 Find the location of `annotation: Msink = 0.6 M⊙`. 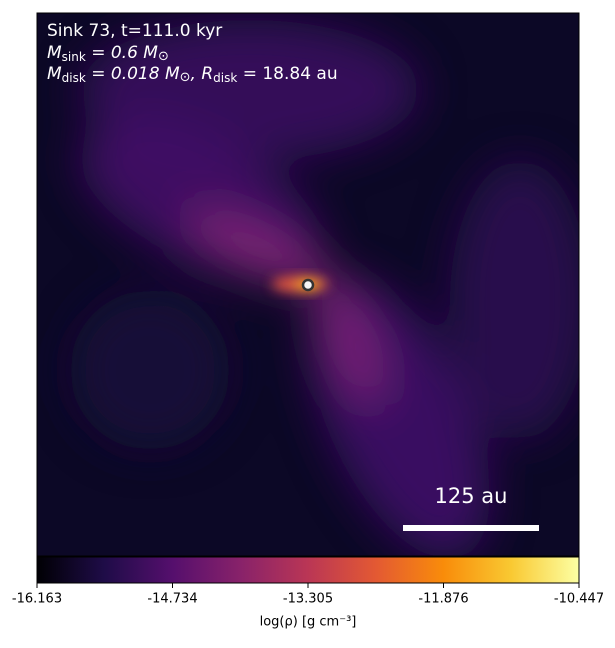

annotation: Msink = 0.6 M⊙ is located at coordinates (108, 53).